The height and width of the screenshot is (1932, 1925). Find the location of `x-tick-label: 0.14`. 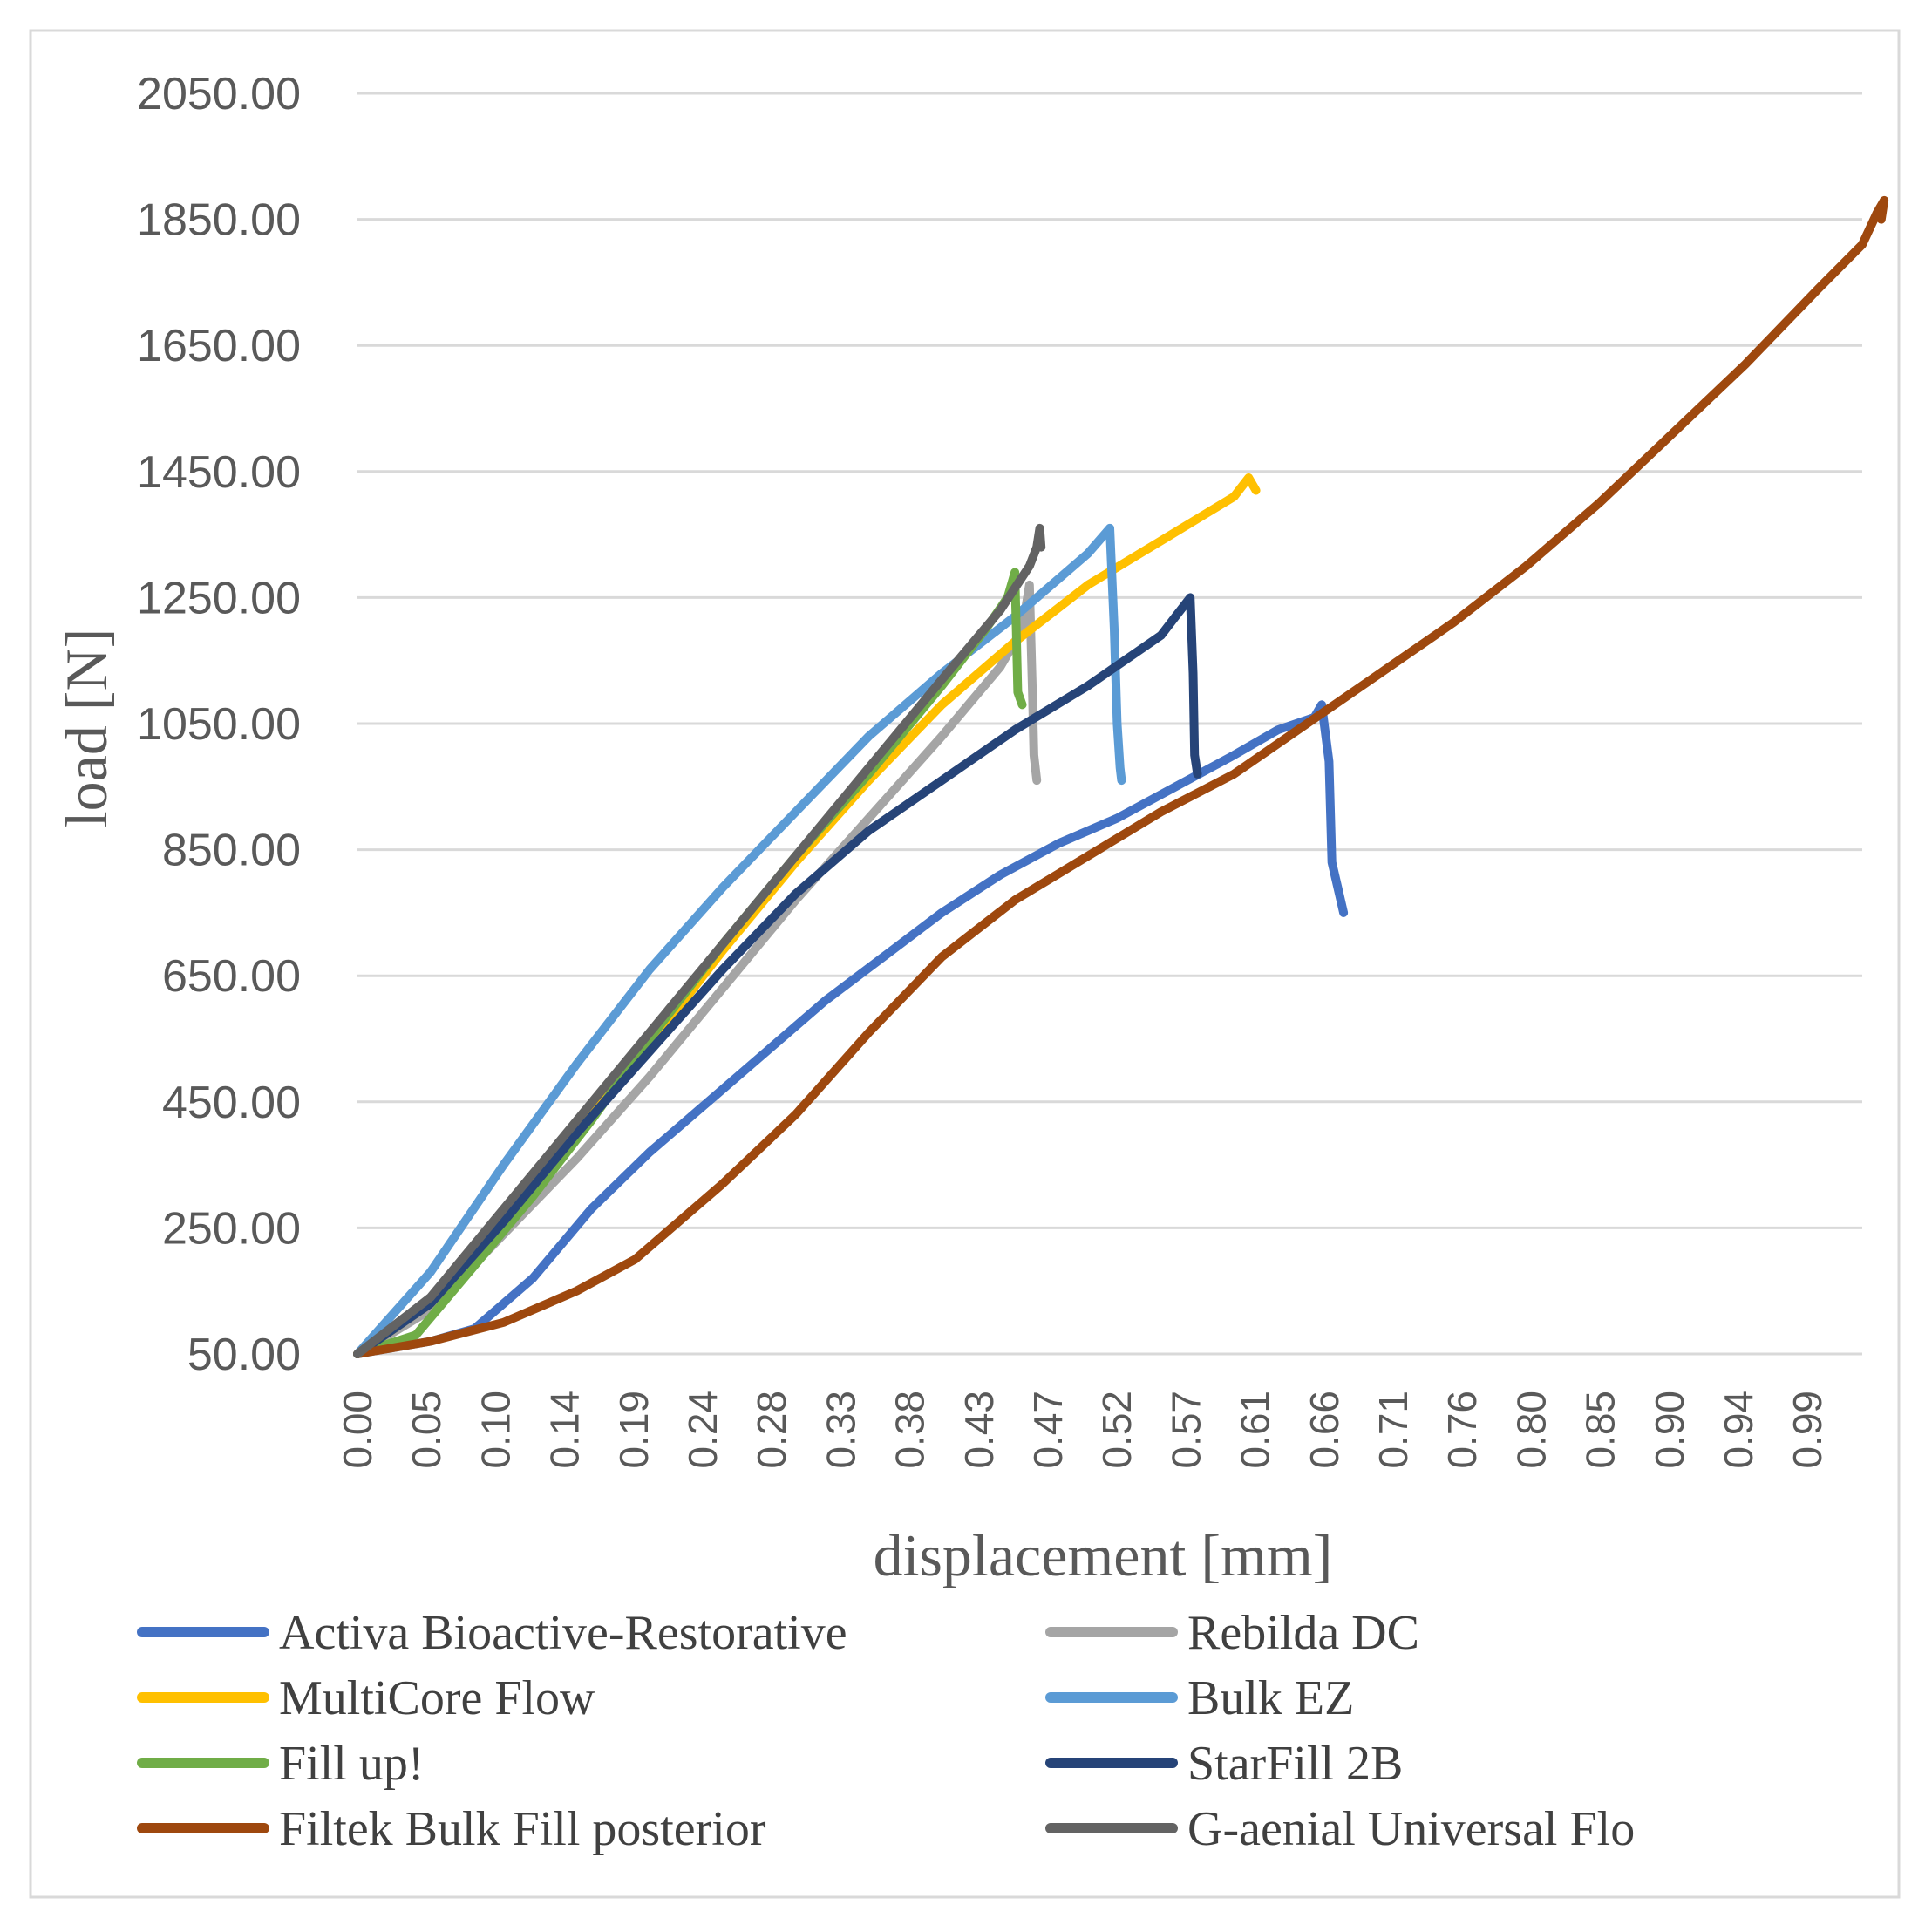

x-tick-label: 0.14 is located at coordinates (565, 1430).